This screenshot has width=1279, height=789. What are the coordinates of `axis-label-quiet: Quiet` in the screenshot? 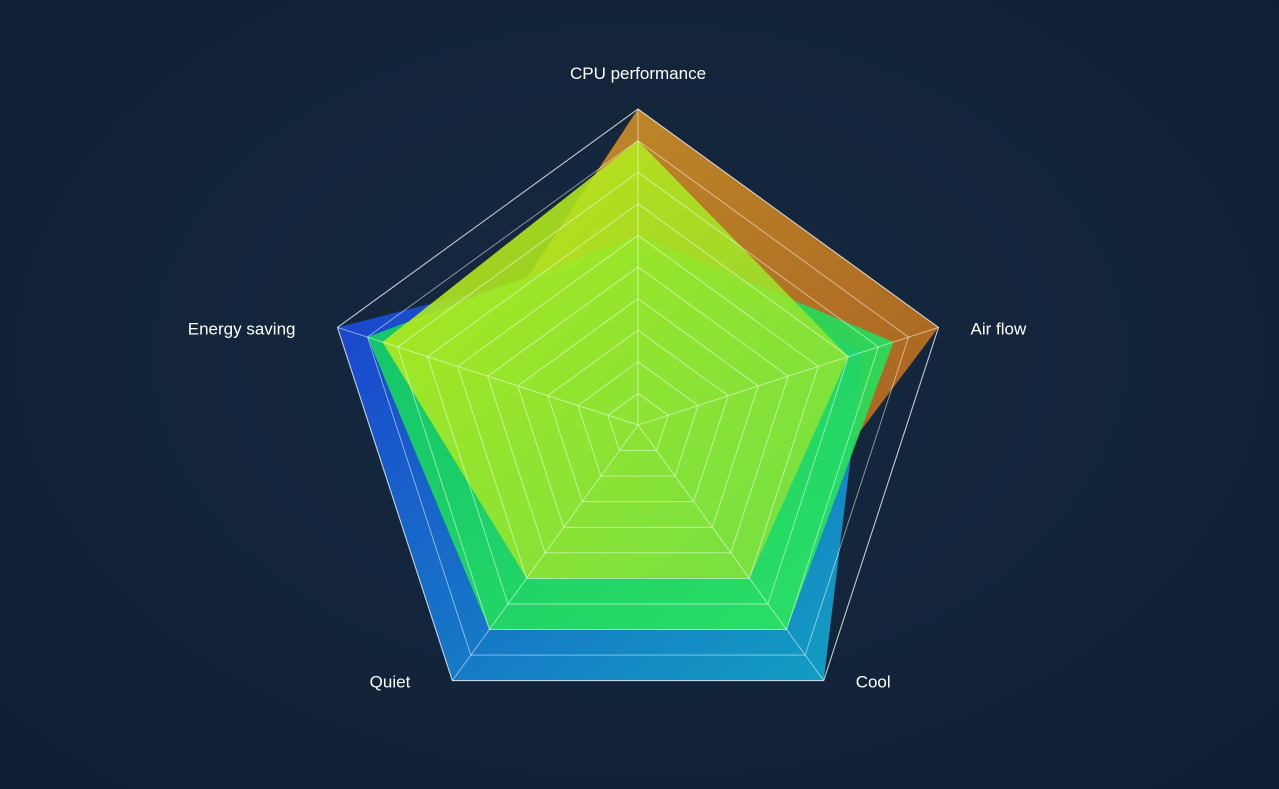 It's located at (390, 682).